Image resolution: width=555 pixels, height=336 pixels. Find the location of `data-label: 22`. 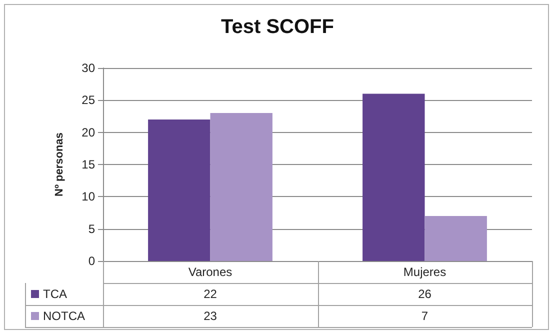

data-label: 22 is located at coordinates (210, 294).